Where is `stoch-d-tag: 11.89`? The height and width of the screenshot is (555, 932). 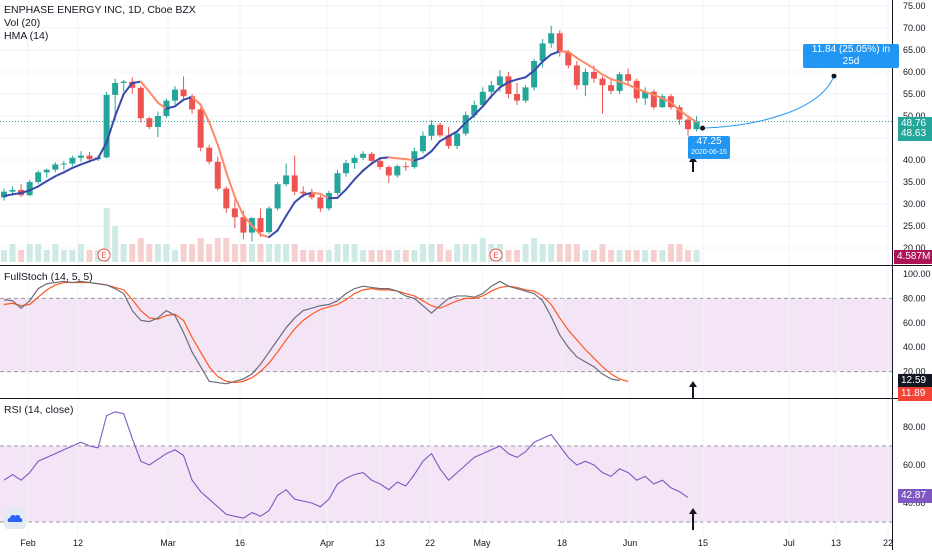 stoch-d-tag: 11.89 is located at coordinates (915, 394).